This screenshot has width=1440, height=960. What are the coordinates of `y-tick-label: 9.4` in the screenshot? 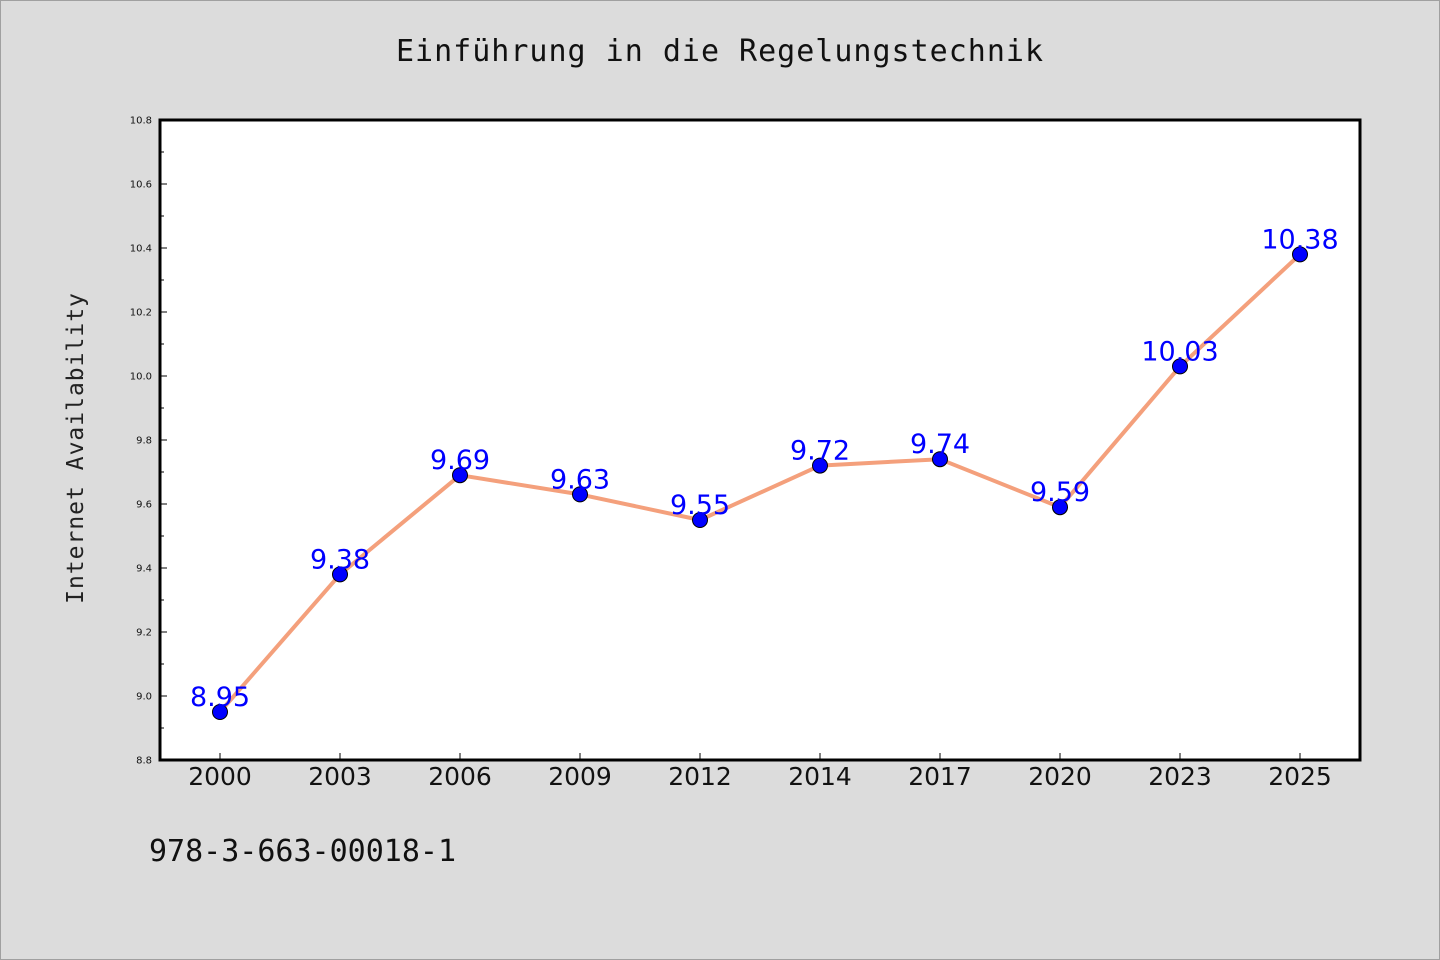 It's located at (144, 569).